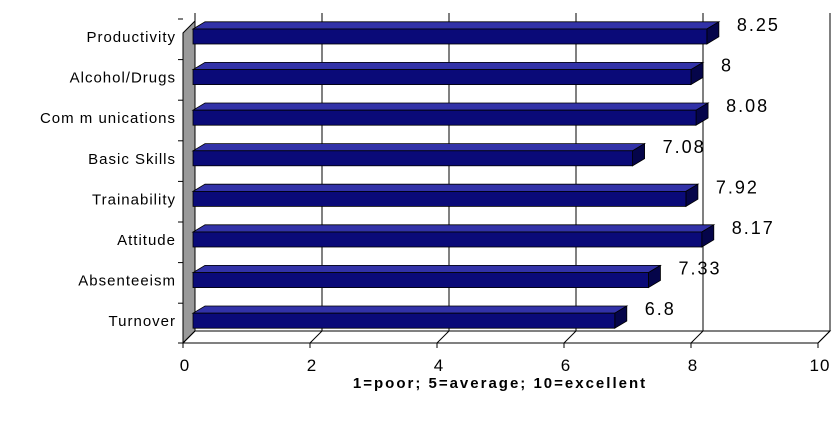 The width and height of the screenshot is (833, 421). I want to click on category-label: Attitude, so click(146, 240).